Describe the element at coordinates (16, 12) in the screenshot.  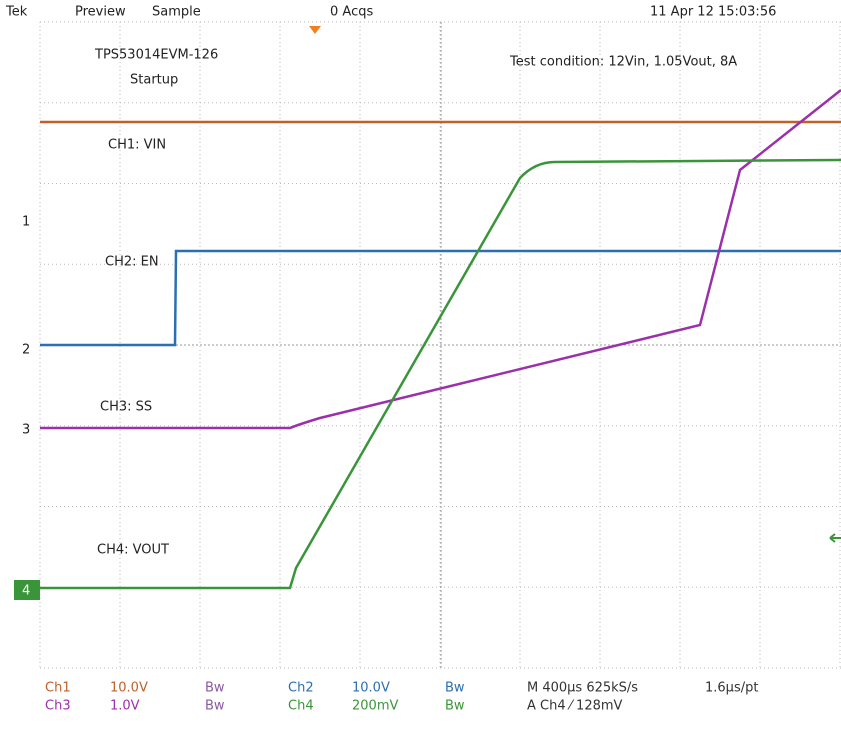
I see `menu-item: Tek` at that location.